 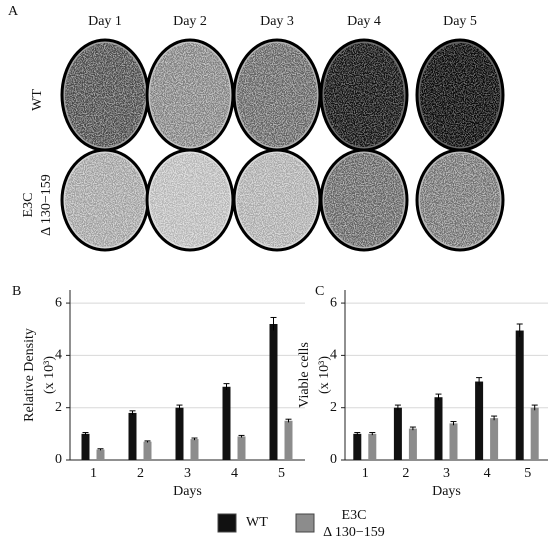 I want to click on row-label: E3C, so click(x=28, y=205).